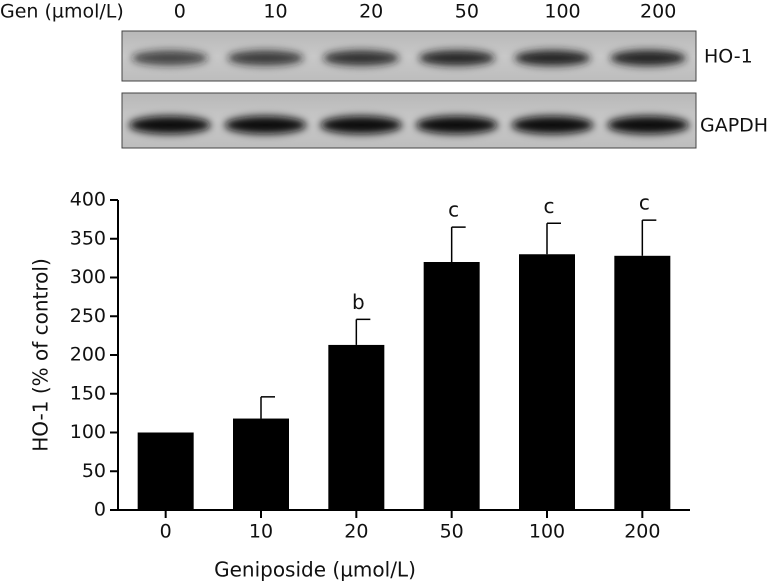 Image resolution: width=783 pixels, height=583 pixels. What do you see at coordinates (734, 126) in the screenshot?
I see `band-label: GAPDH` at bounding box center [734, 126].